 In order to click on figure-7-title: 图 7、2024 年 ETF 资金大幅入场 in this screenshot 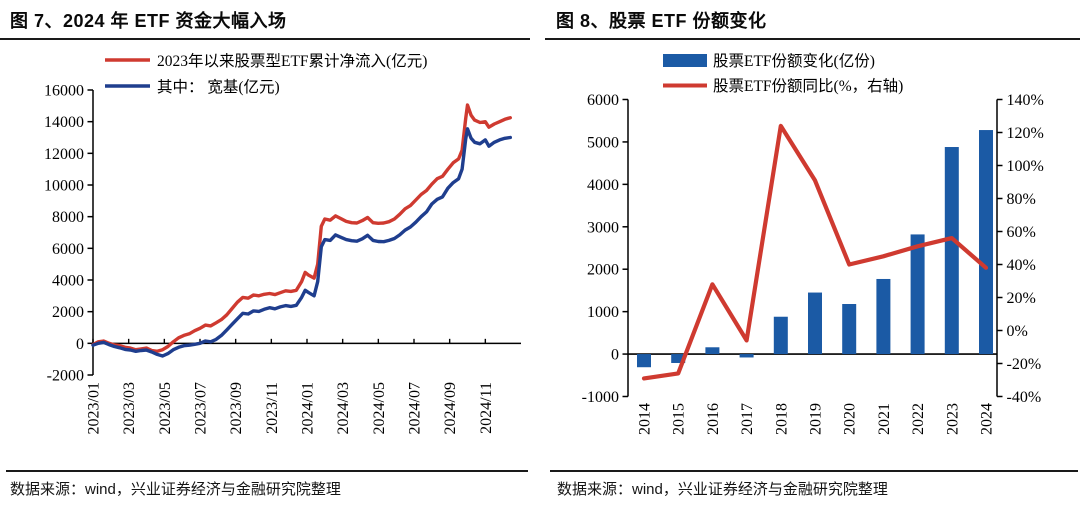, I will do `click(148, 21)`.